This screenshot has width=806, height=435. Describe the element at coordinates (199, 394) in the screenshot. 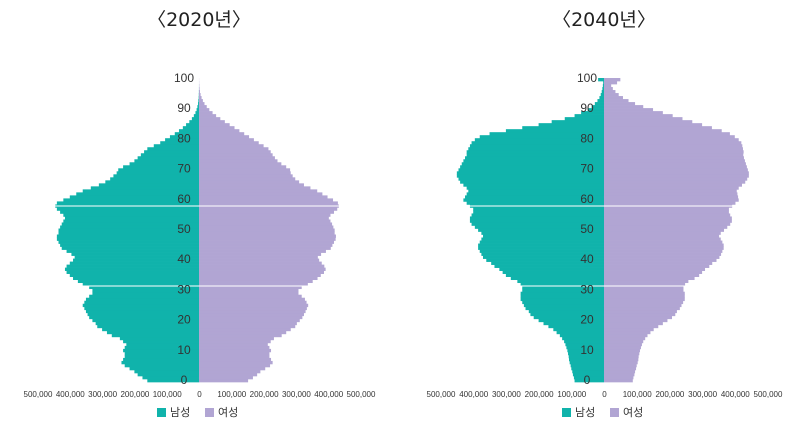

I see `x-tick: 0` at that location.